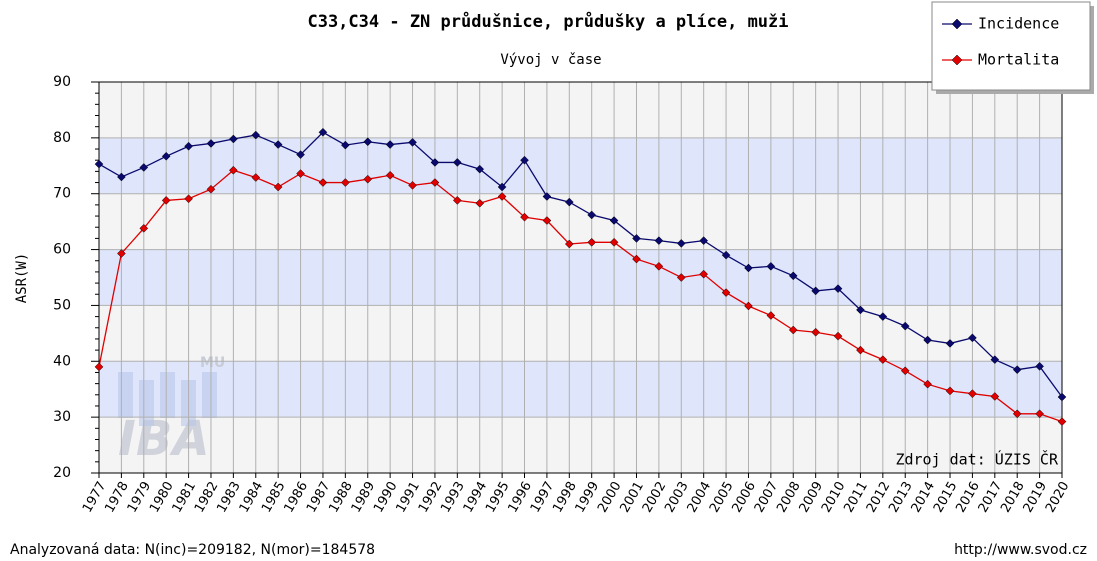 This screenshot has height=561, width=1097. Describe the element at coordinates (1020, 550) in the screenshot. I see `footer-right: http://www.svod.cz` at that location.